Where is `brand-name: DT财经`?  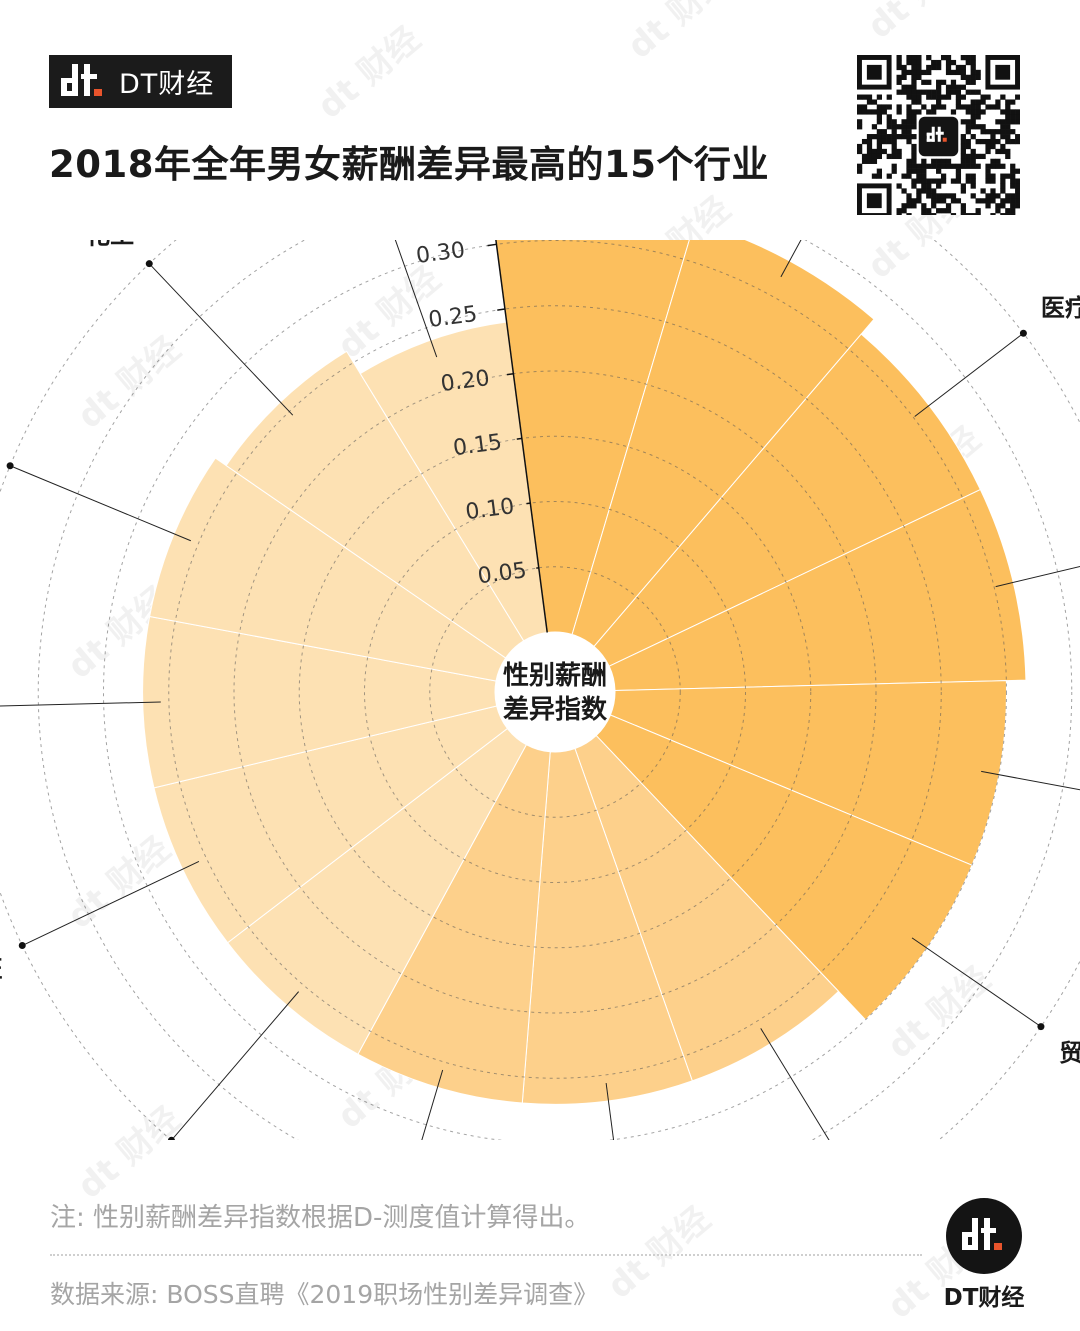
brand-name: DT财经 is located at coordinates (166, 81).